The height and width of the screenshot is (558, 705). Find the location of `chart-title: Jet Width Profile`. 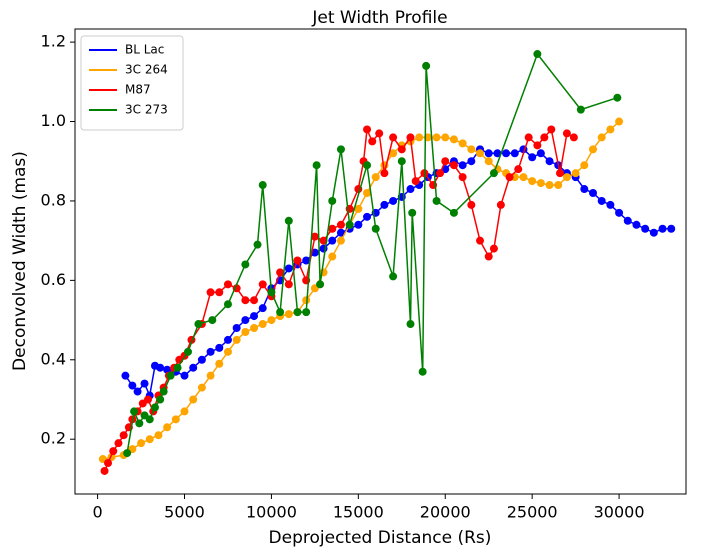

chart-title: Jet Width Profile is located at coordinates (379, 18).